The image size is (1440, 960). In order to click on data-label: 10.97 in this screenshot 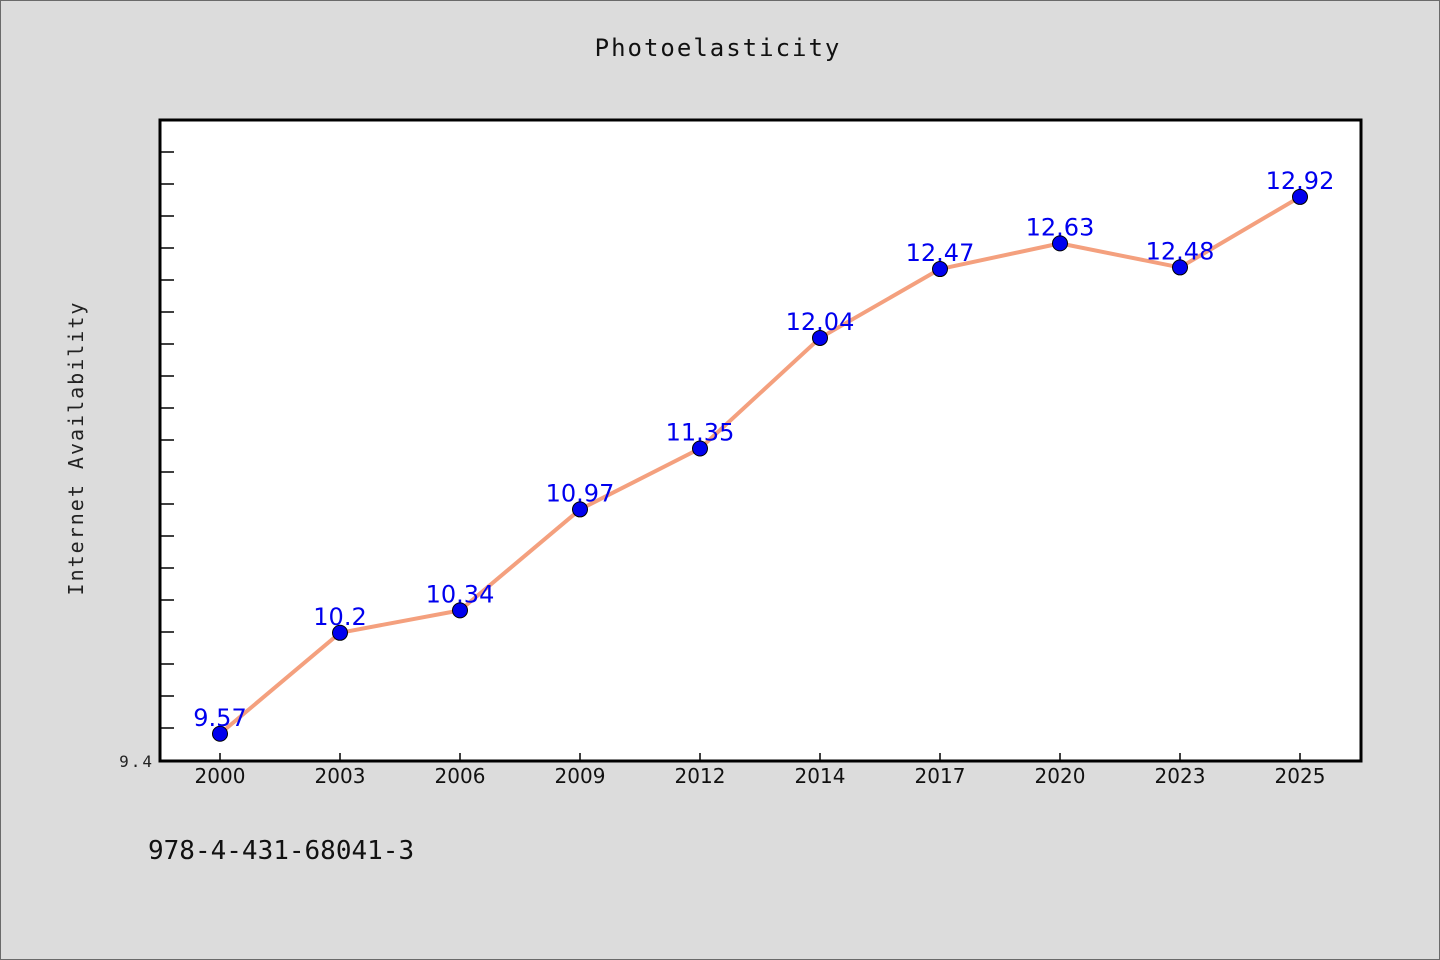, I will do `click(580, 493)`.